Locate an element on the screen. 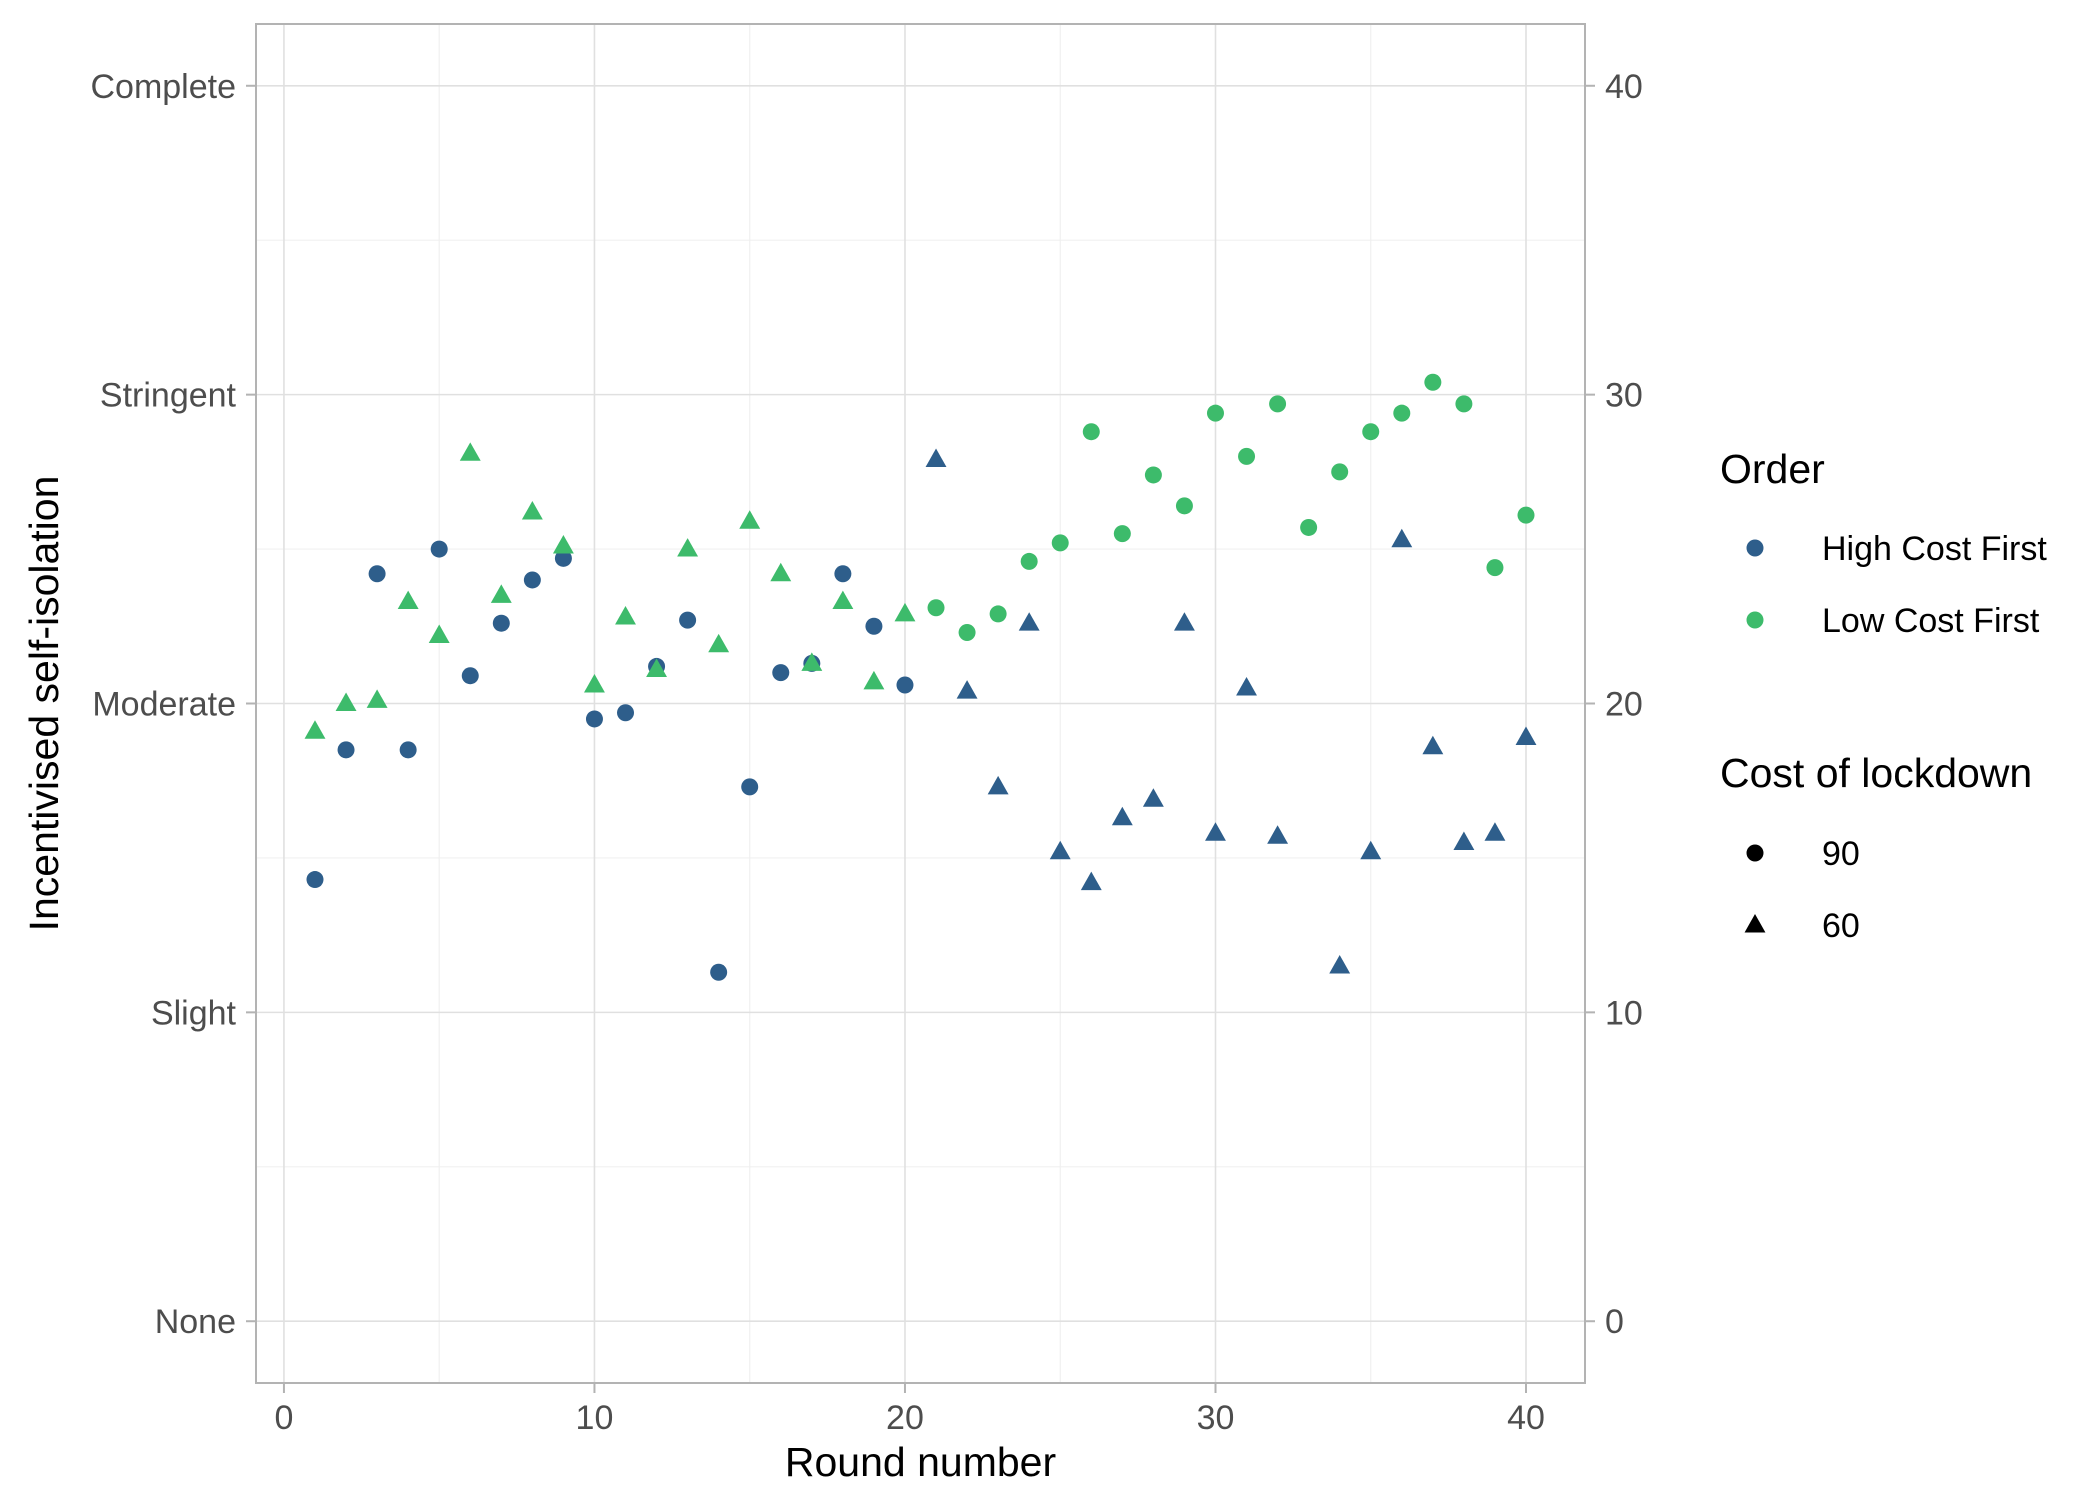 The height and width of the screenshot is (1500, 2100). legend-label: 90 is located at coordinates (1841, 854).